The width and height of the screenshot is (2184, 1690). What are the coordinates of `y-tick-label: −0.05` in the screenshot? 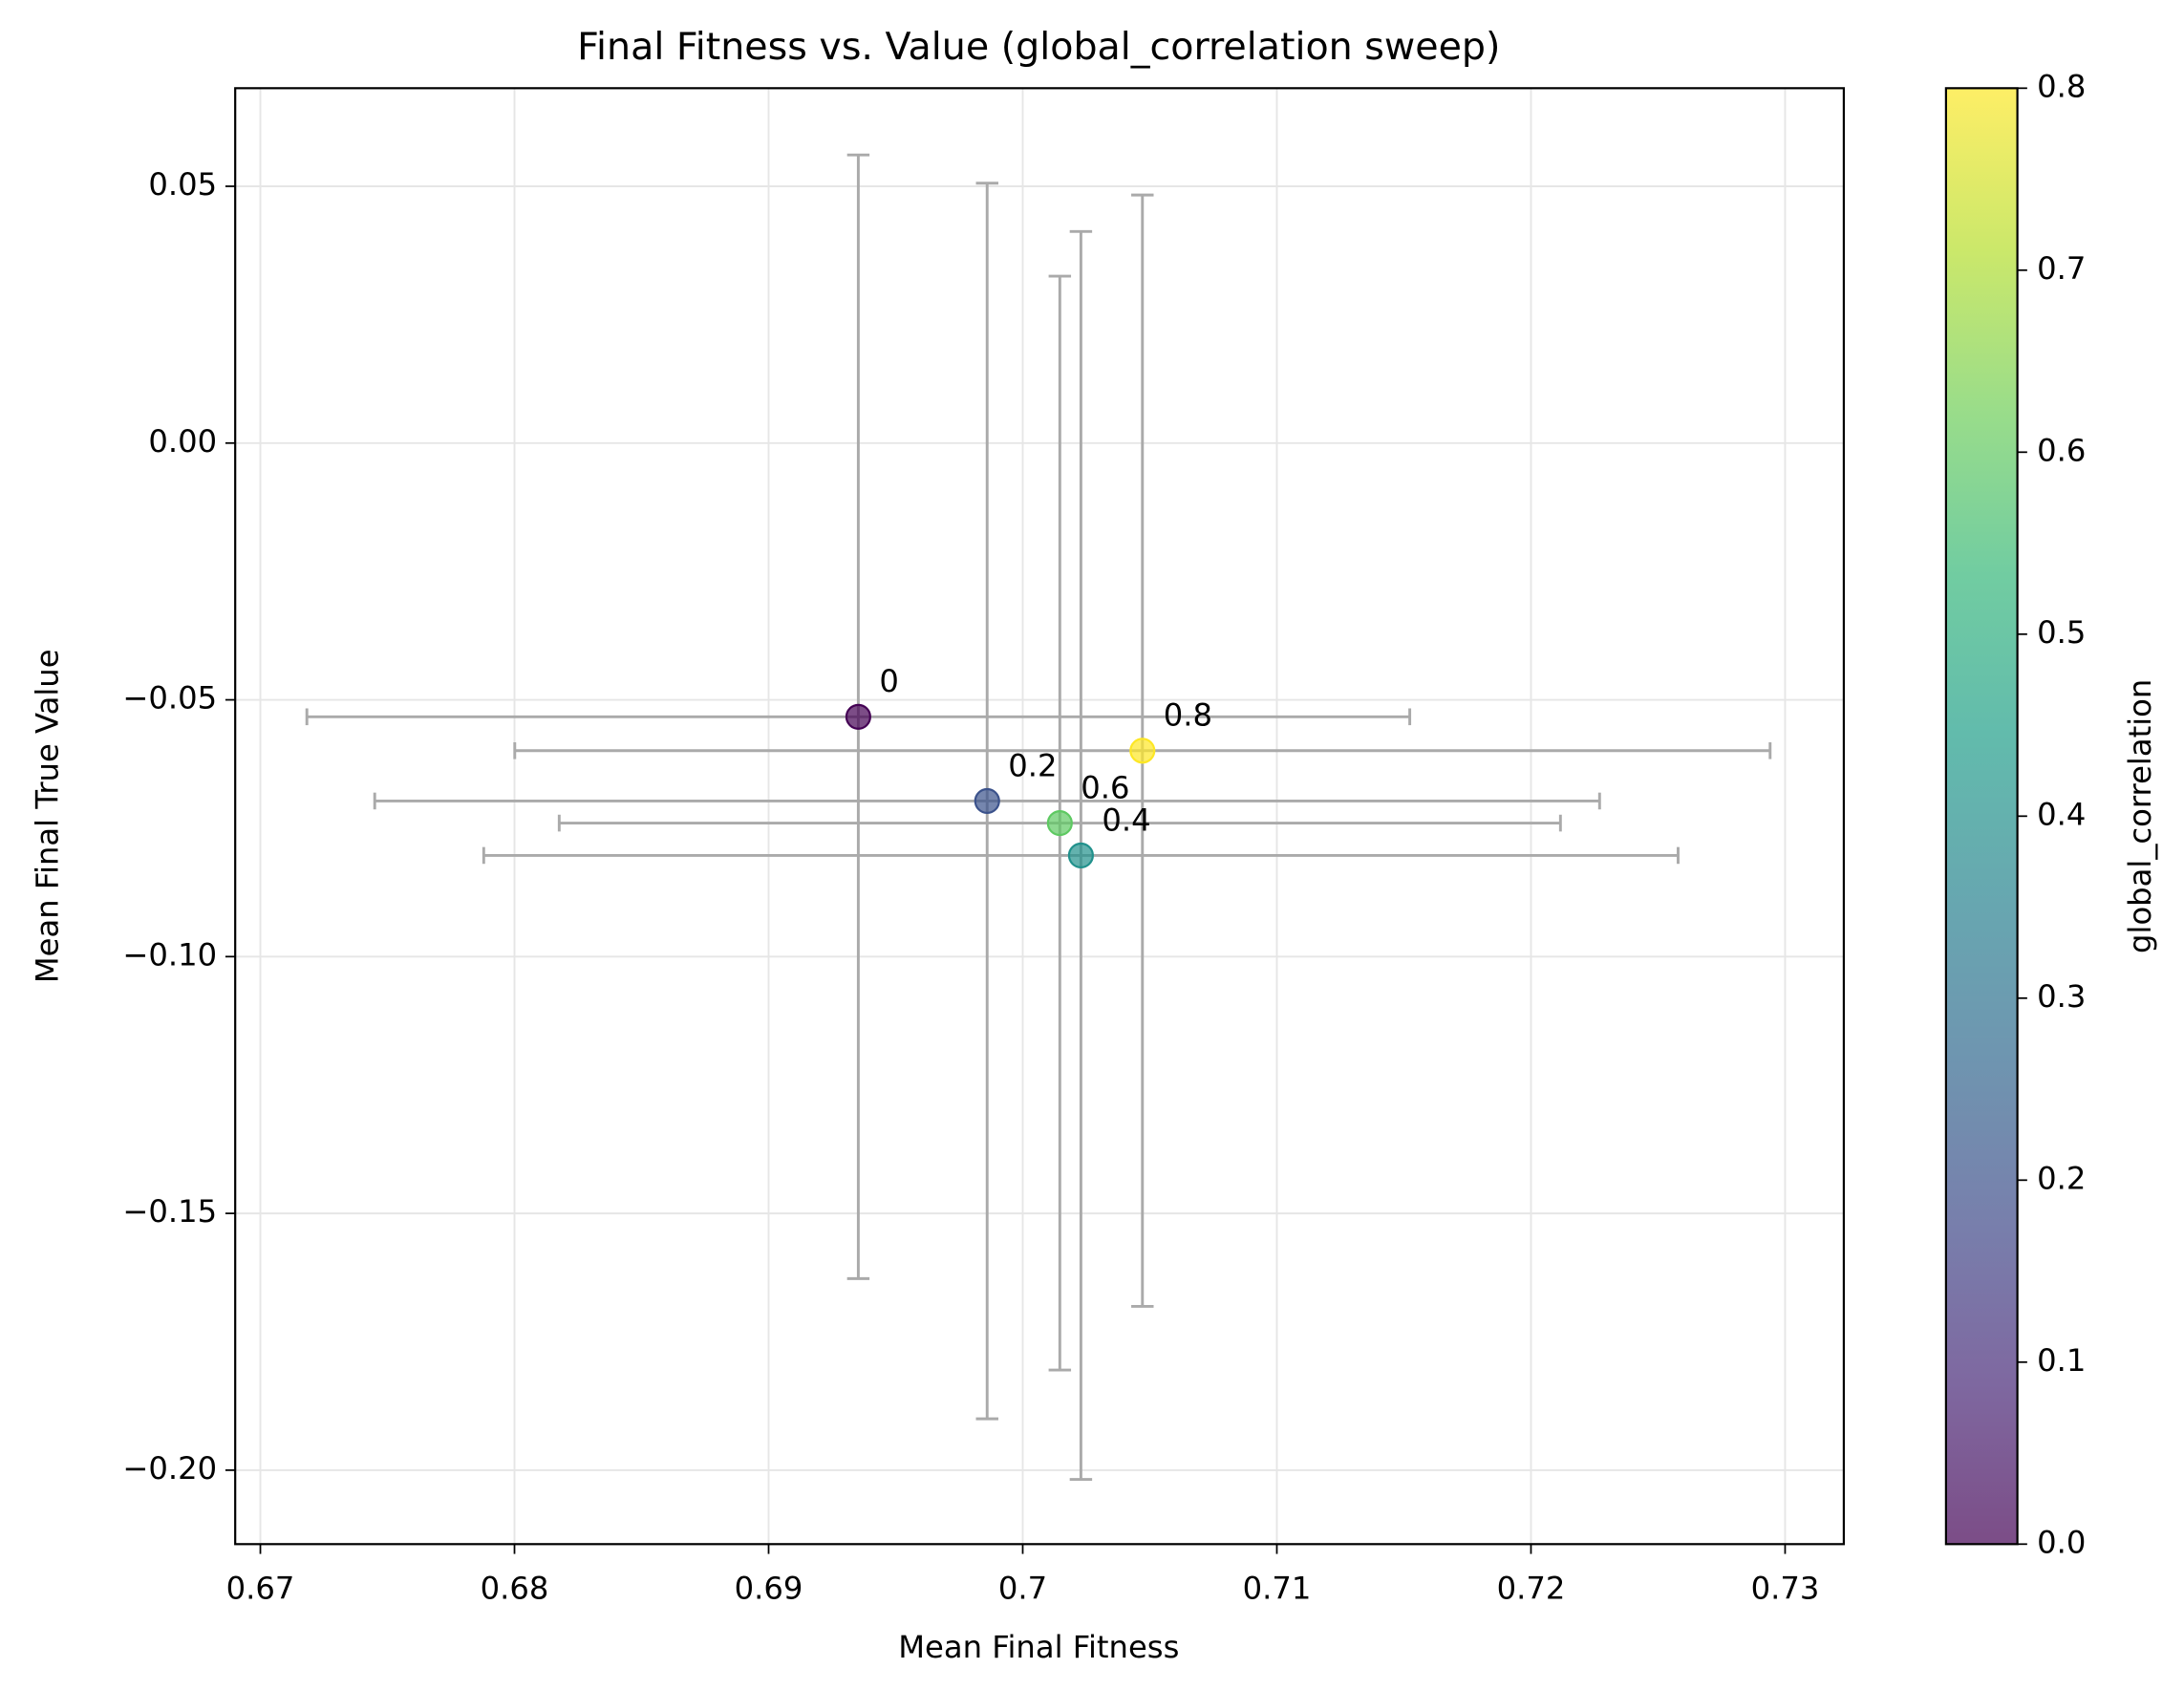 It's located at (169, 698).